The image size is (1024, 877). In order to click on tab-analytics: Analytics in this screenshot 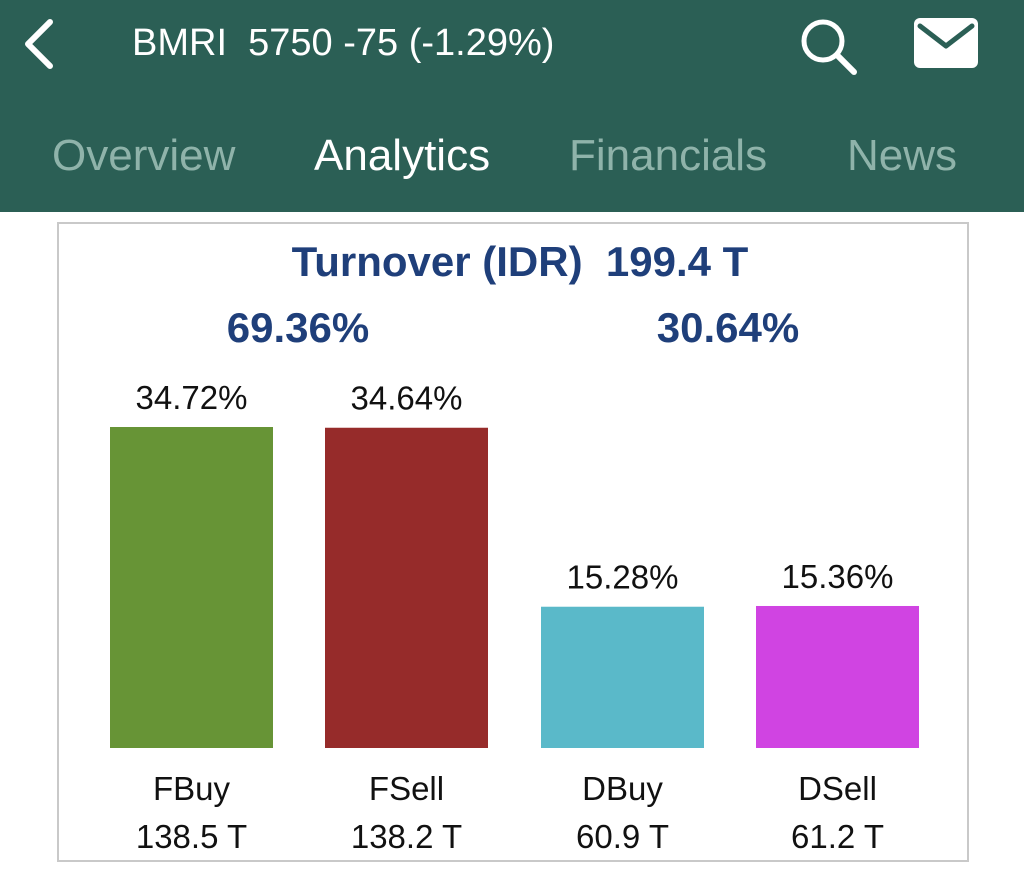, I will do `click(402, 155)`.